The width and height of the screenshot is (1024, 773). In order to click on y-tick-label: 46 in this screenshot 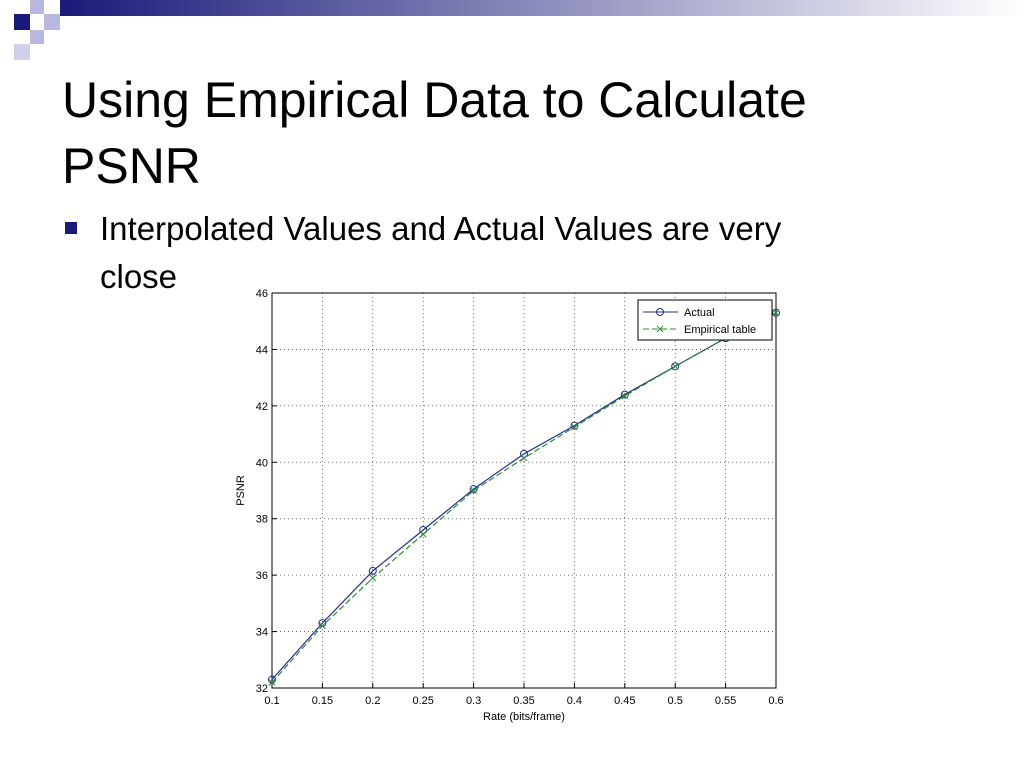, I will do `click(262, 294)`.